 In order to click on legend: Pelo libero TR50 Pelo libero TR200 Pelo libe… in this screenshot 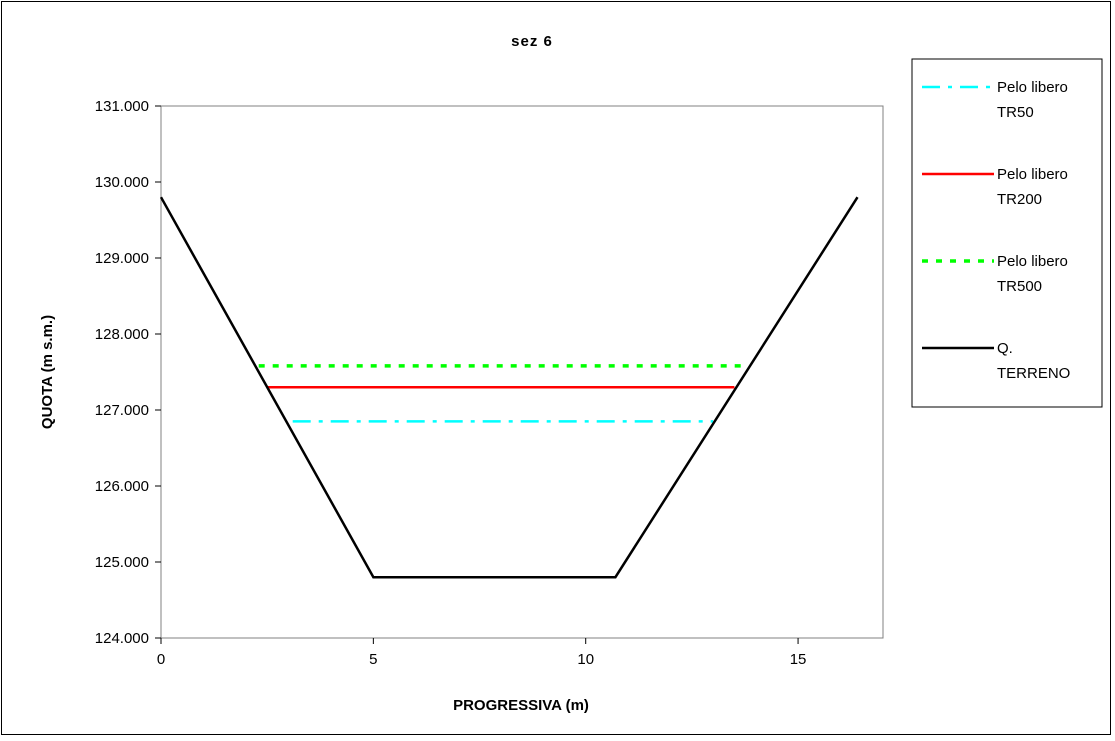, I will do `click(996, 230)`.